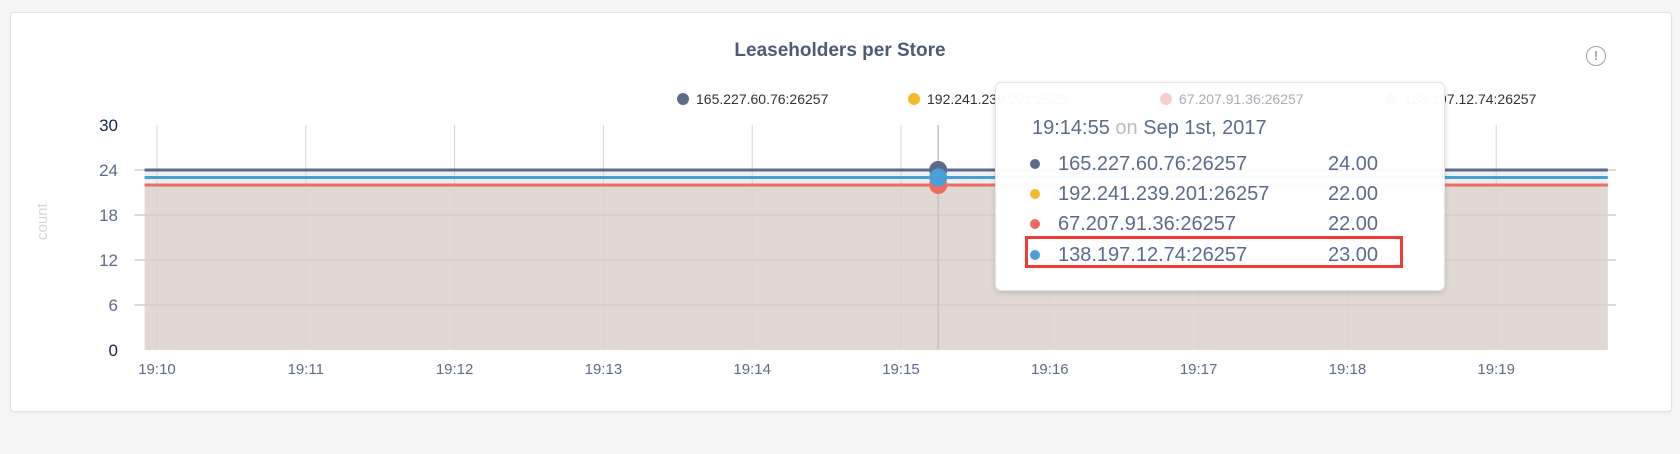 Image resolution: width=1680 pixels, height=454 pixels. Describe the element at coordinates (1199, 369) in the screenshot. I see `x-tick-label: 19:17` at that location.